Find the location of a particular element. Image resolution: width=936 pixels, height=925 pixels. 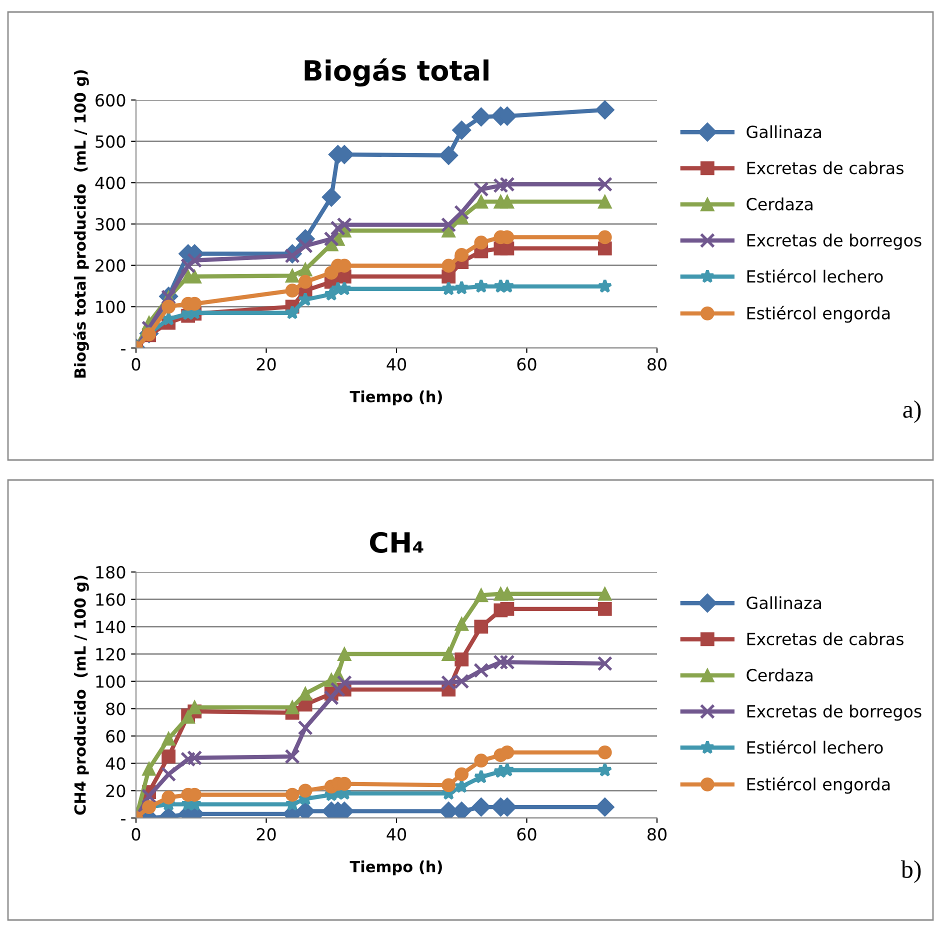

y-tick-label: 600 is located at coordinates (111, 100).